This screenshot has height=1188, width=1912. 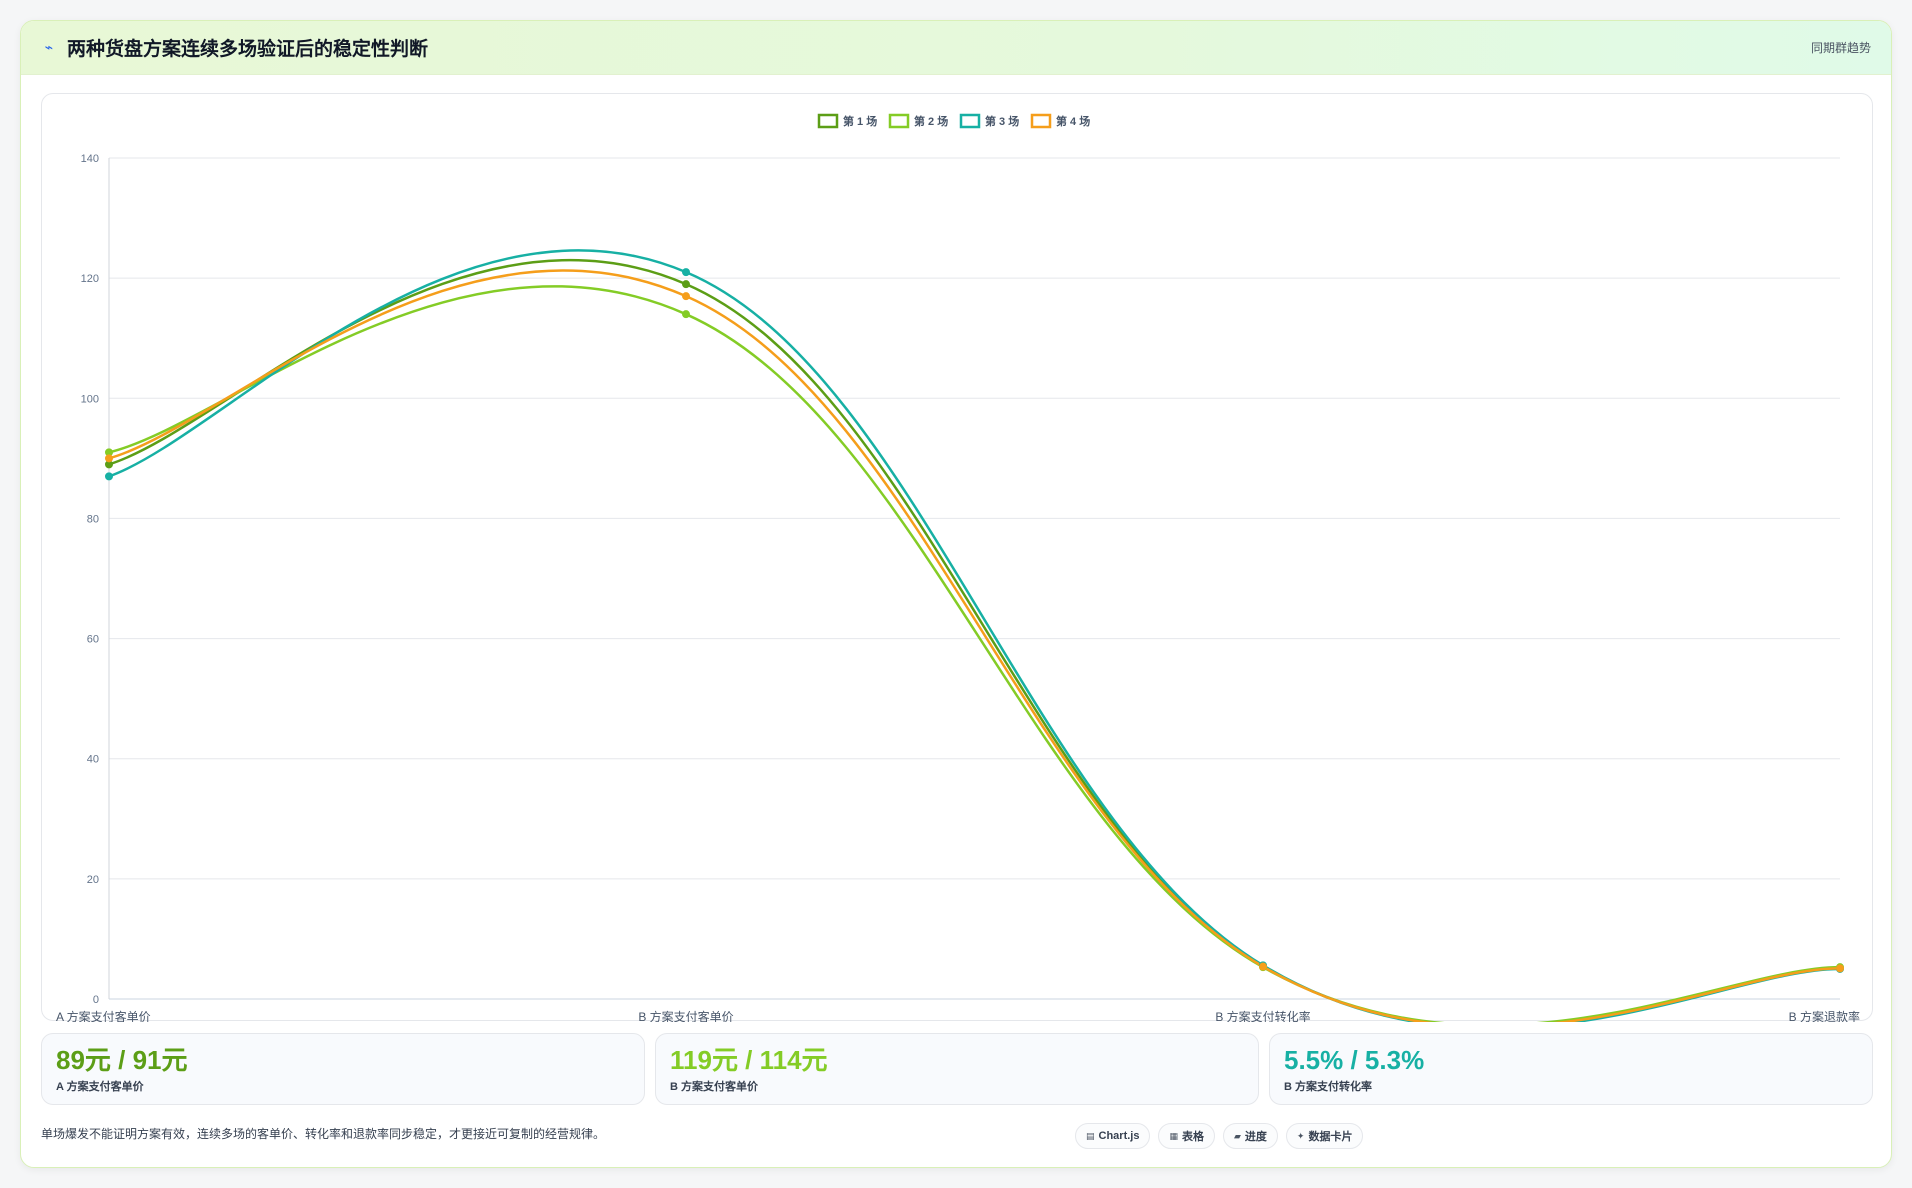 I want to click on chip-chartjs: ▤ Chart.js, so click(x=1113, y=1136).